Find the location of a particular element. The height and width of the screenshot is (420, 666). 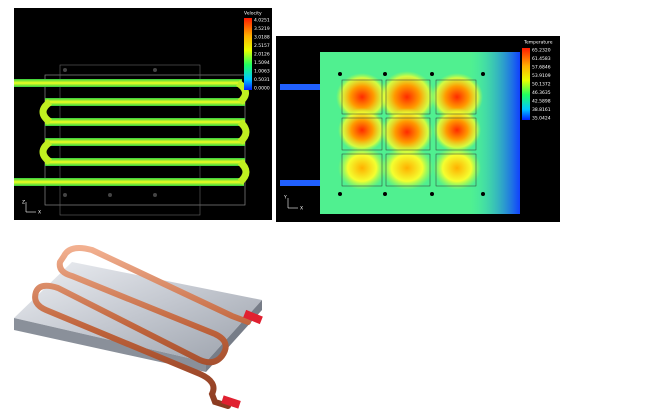

legend-label: 38.8161 is located at coordinates (541, 110).